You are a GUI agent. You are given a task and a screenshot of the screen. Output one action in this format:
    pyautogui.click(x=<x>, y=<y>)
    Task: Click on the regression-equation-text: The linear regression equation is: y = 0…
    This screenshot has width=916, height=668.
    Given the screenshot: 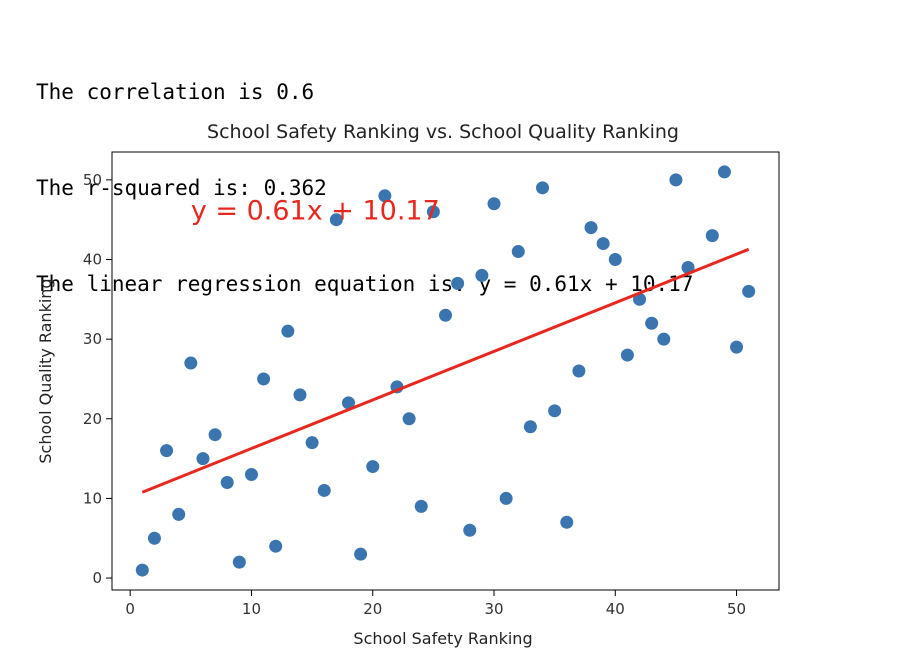 What is the action you would take?
    pyautogui.click(x=365, y=284)
    